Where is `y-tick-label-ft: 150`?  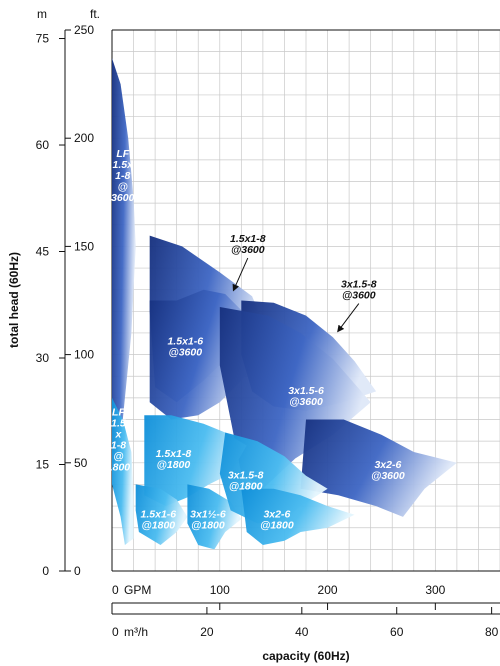
y-tick-label-ft: 150 is located at coordinates (84, 246).